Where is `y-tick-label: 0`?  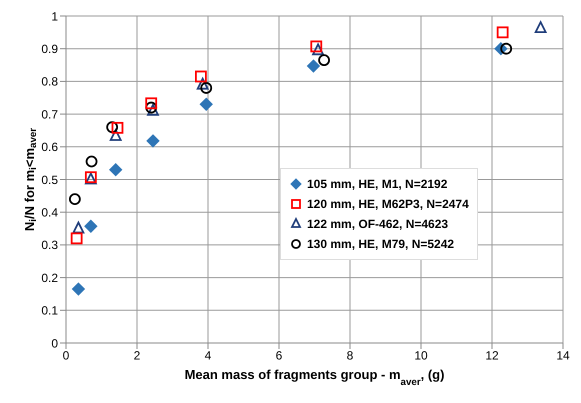
y-tick-label: 0 is located at coordinates (54, 343).